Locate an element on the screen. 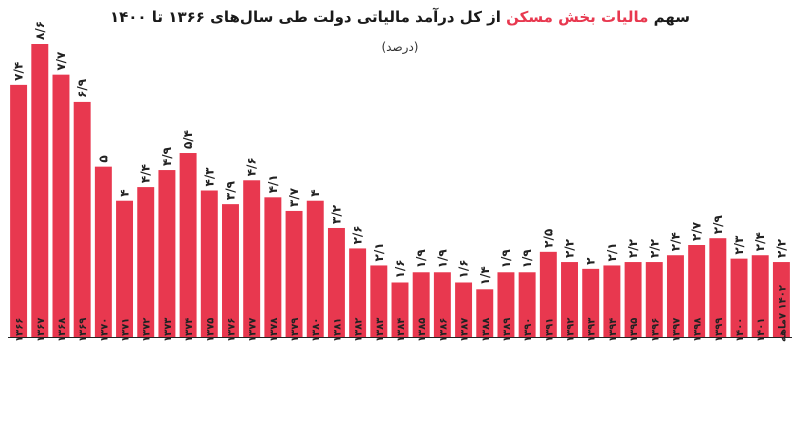  x-tick-label: ۱۳۷۳ is located at coordinates (168, 330).